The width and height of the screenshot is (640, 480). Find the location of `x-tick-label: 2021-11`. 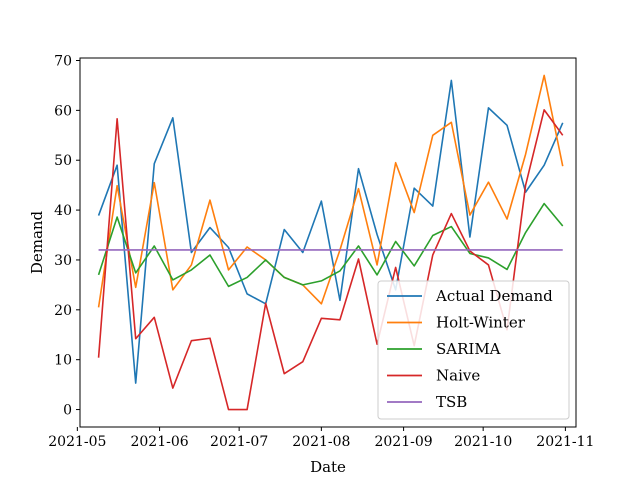

x-tick-label: 2021-11 is located at coordinates (565, 442).